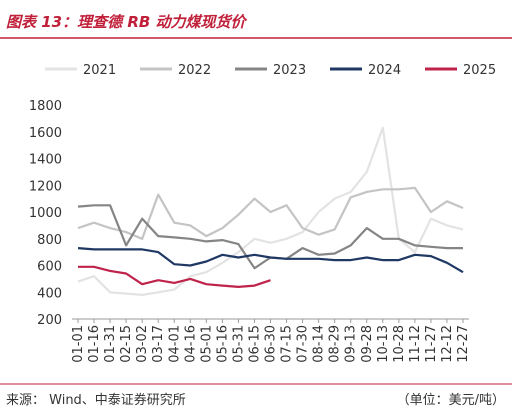 The height and width of the screenshot is (418, 512). Describe the element at coordinates (45, 186) in the screenshot. I see `y-tick-label: 1200` at that location.